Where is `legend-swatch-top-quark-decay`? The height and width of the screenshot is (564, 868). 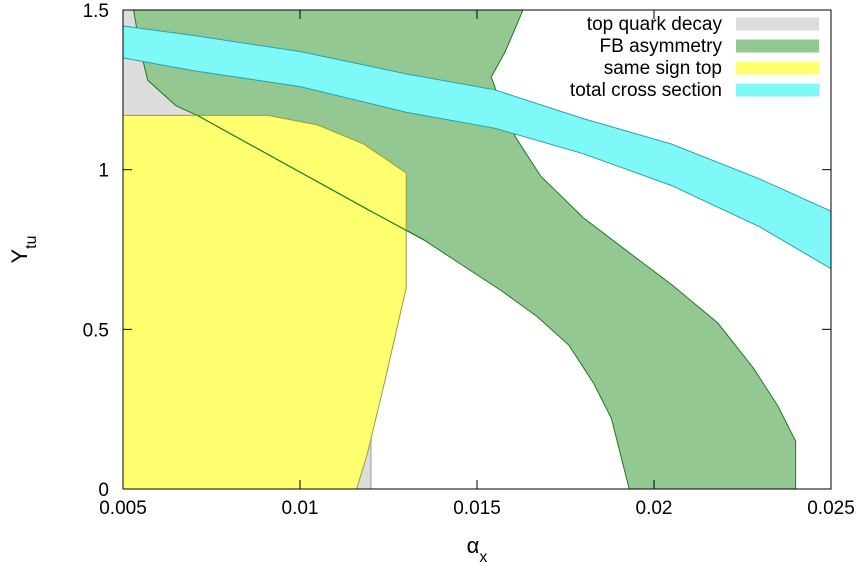
legend-swatch-top-quark-decay is located at coordinates (777, 24).